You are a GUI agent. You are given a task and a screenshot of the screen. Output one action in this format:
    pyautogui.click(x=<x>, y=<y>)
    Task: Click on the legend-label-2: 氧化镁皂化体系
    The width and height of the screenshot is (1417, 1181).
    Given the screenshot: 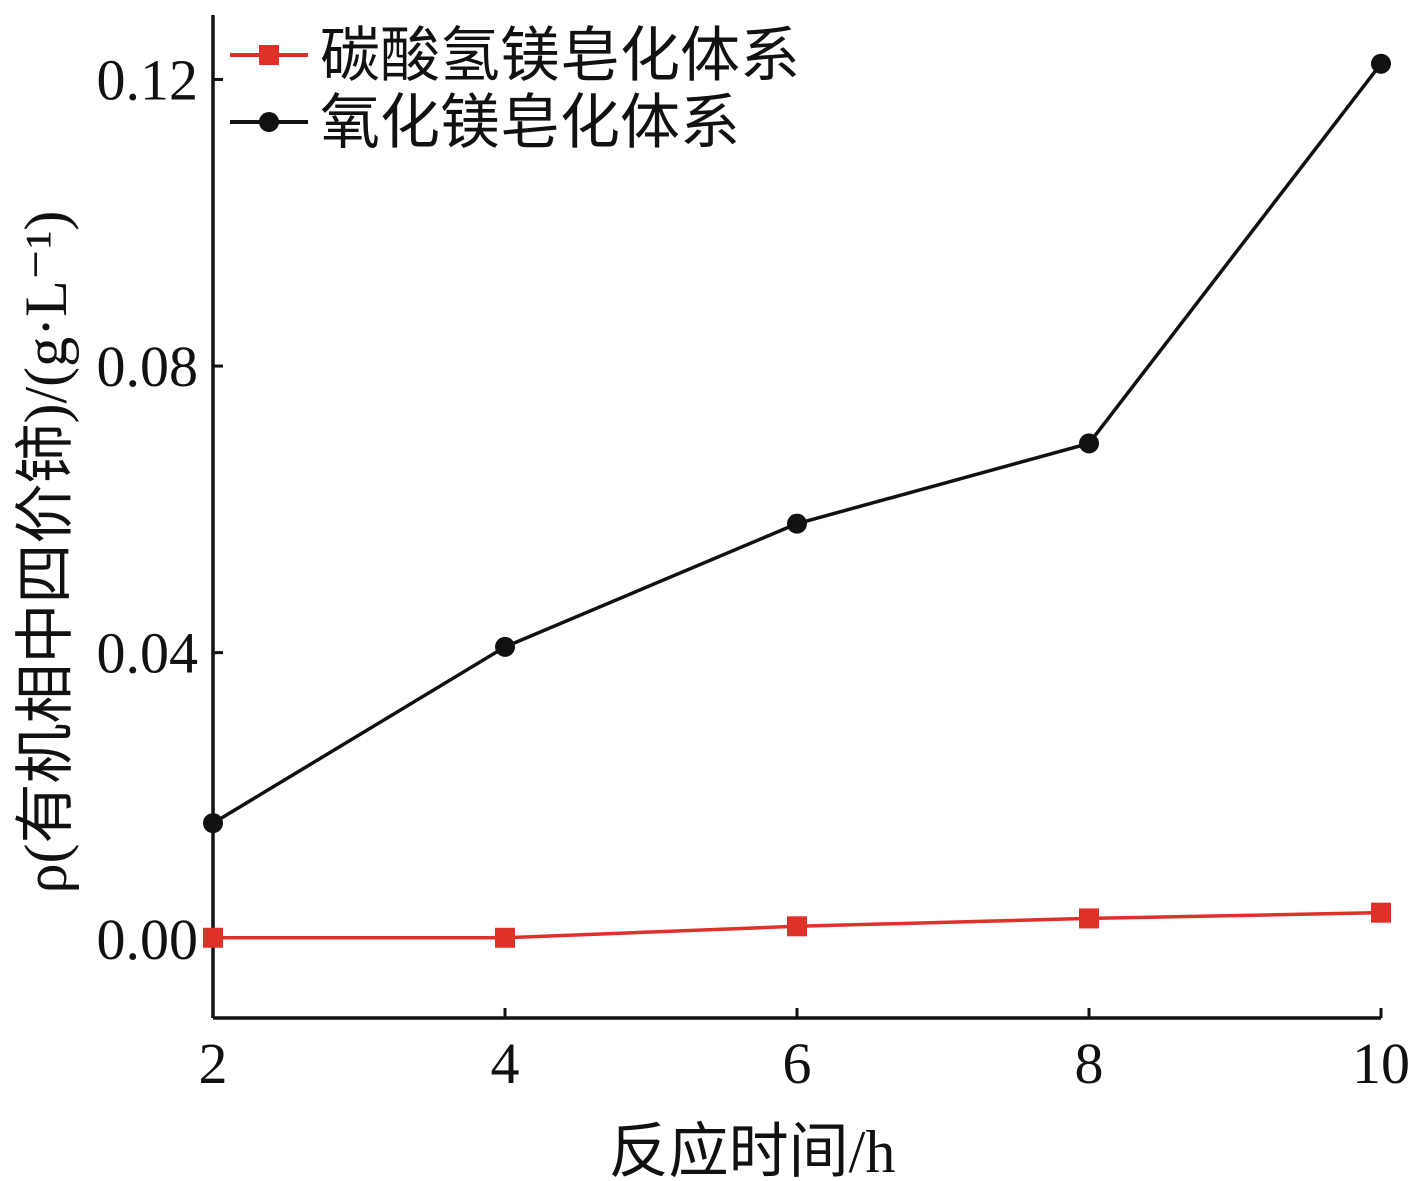 What is the action you would take?
    pyautogui.click(x=530, y=123)
    